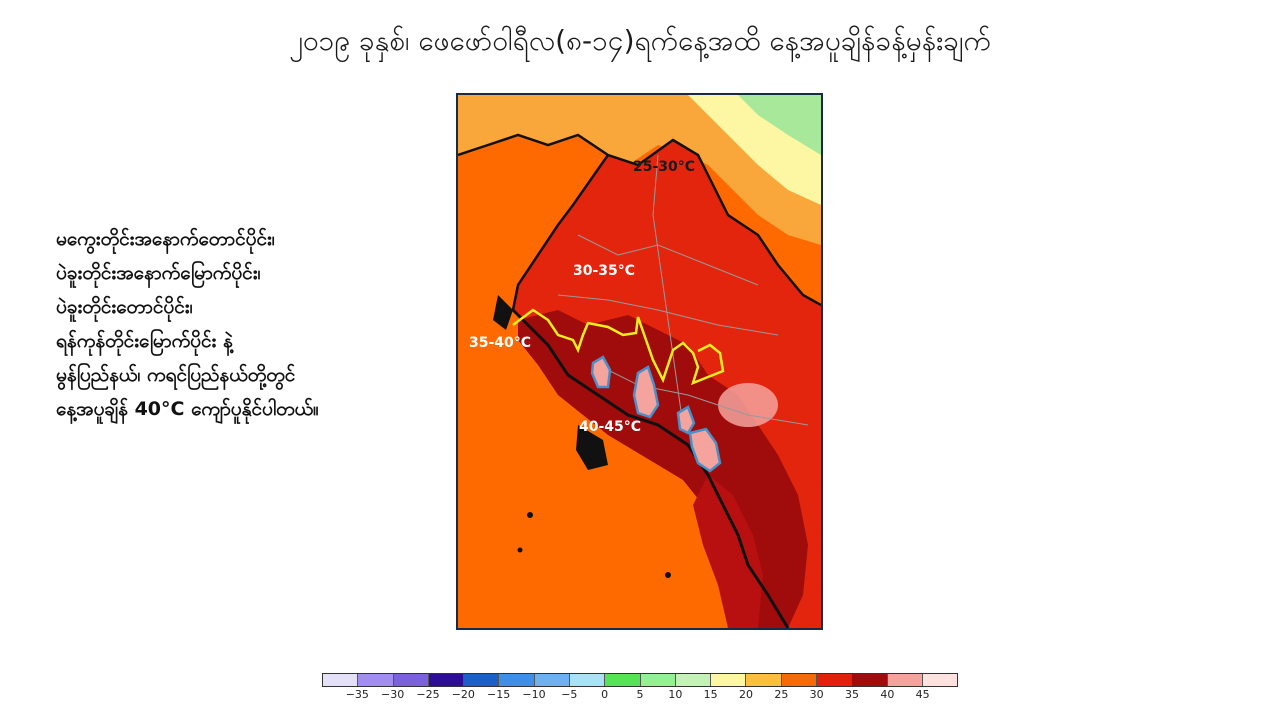 The height and width of the screenshot is (720, 1280). What do you see at coordinates (816, 694) in the screenshot?
I see `colorbar-tick-label: 30` at bounding box center [816, 694].